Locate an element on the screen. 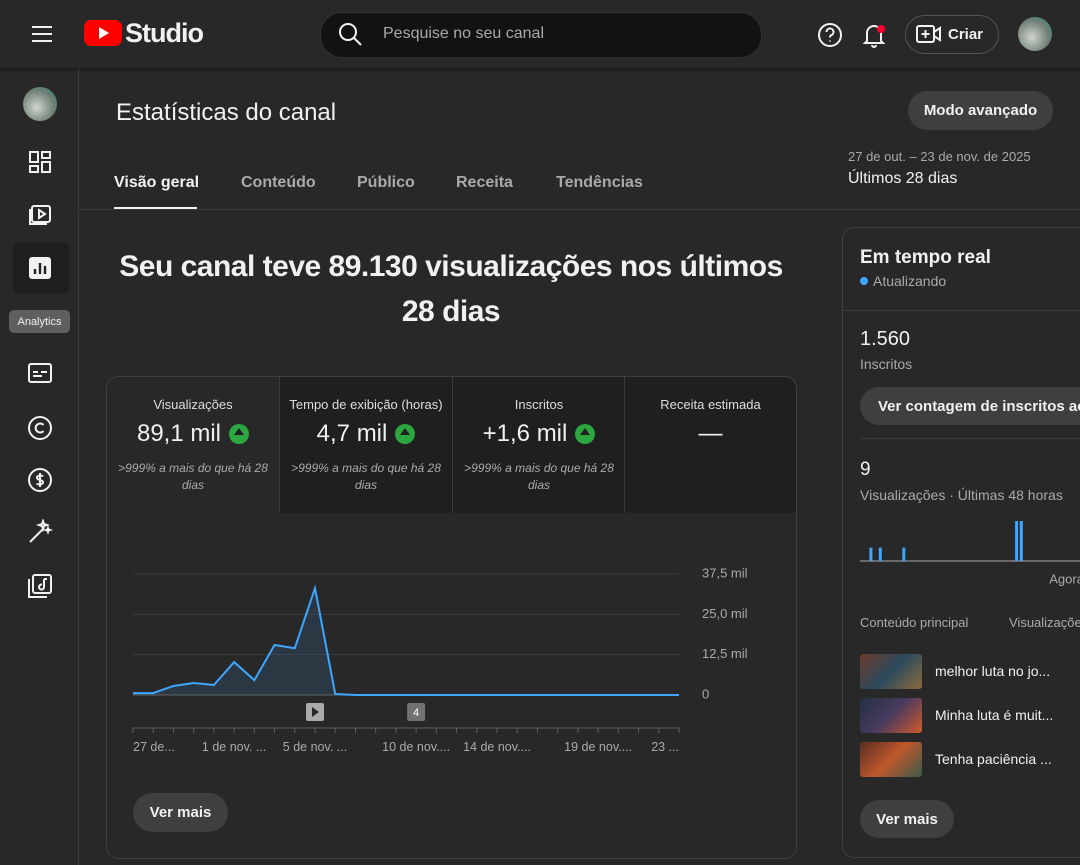 Image resolution: width=1080 pixels, height=865 pixels. create-label: Criar is located at coordinates (966, 34).